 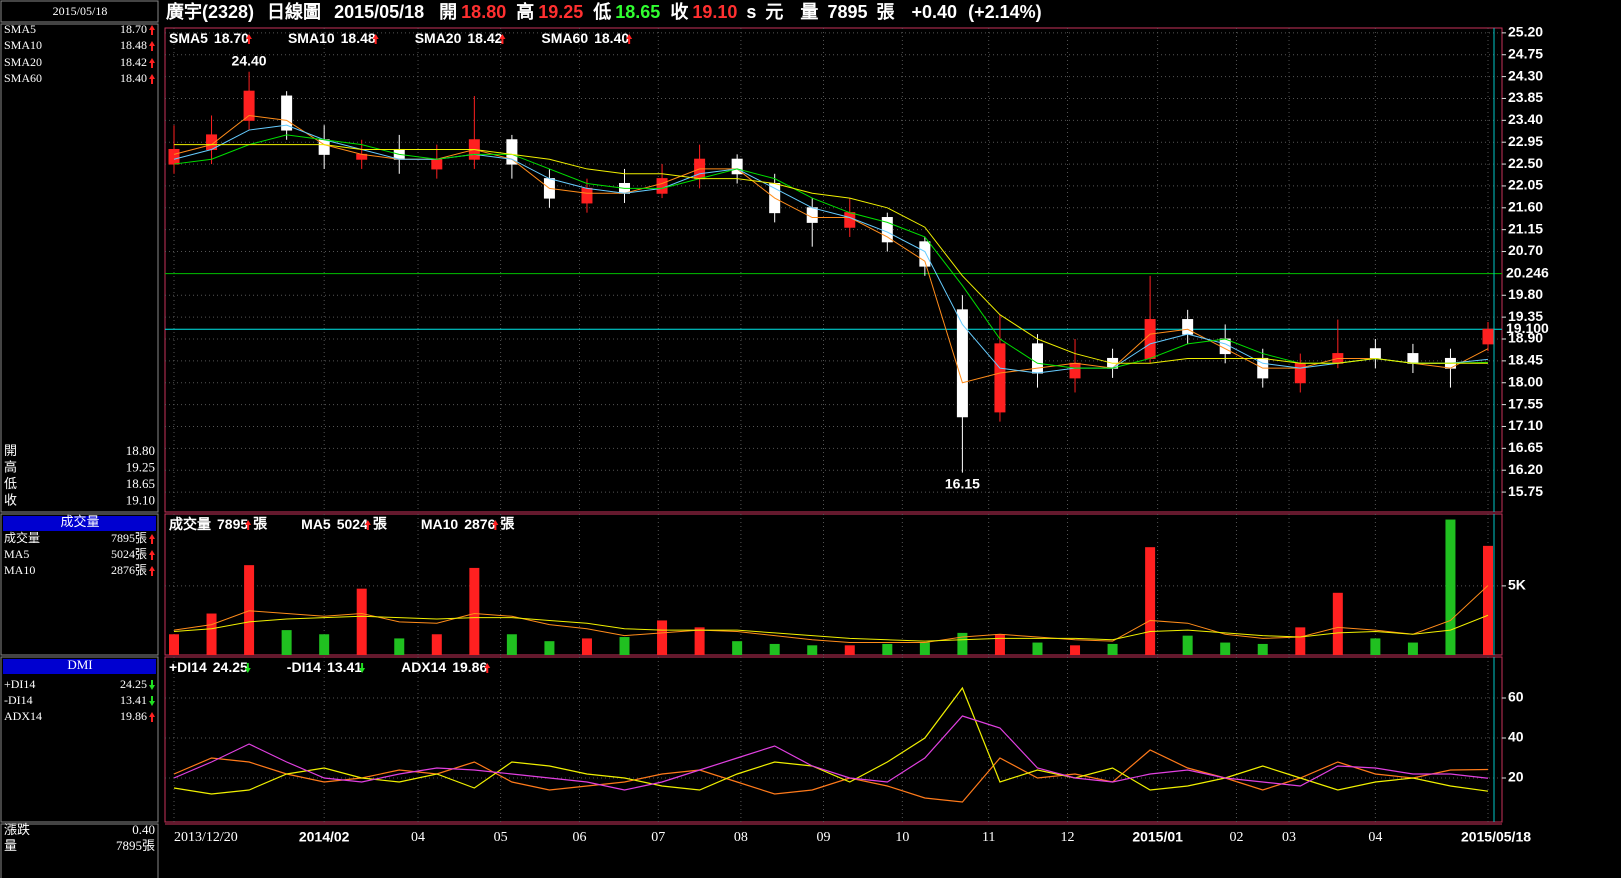 I want to click on low-label: 16.15, so click(x=962, y=483).